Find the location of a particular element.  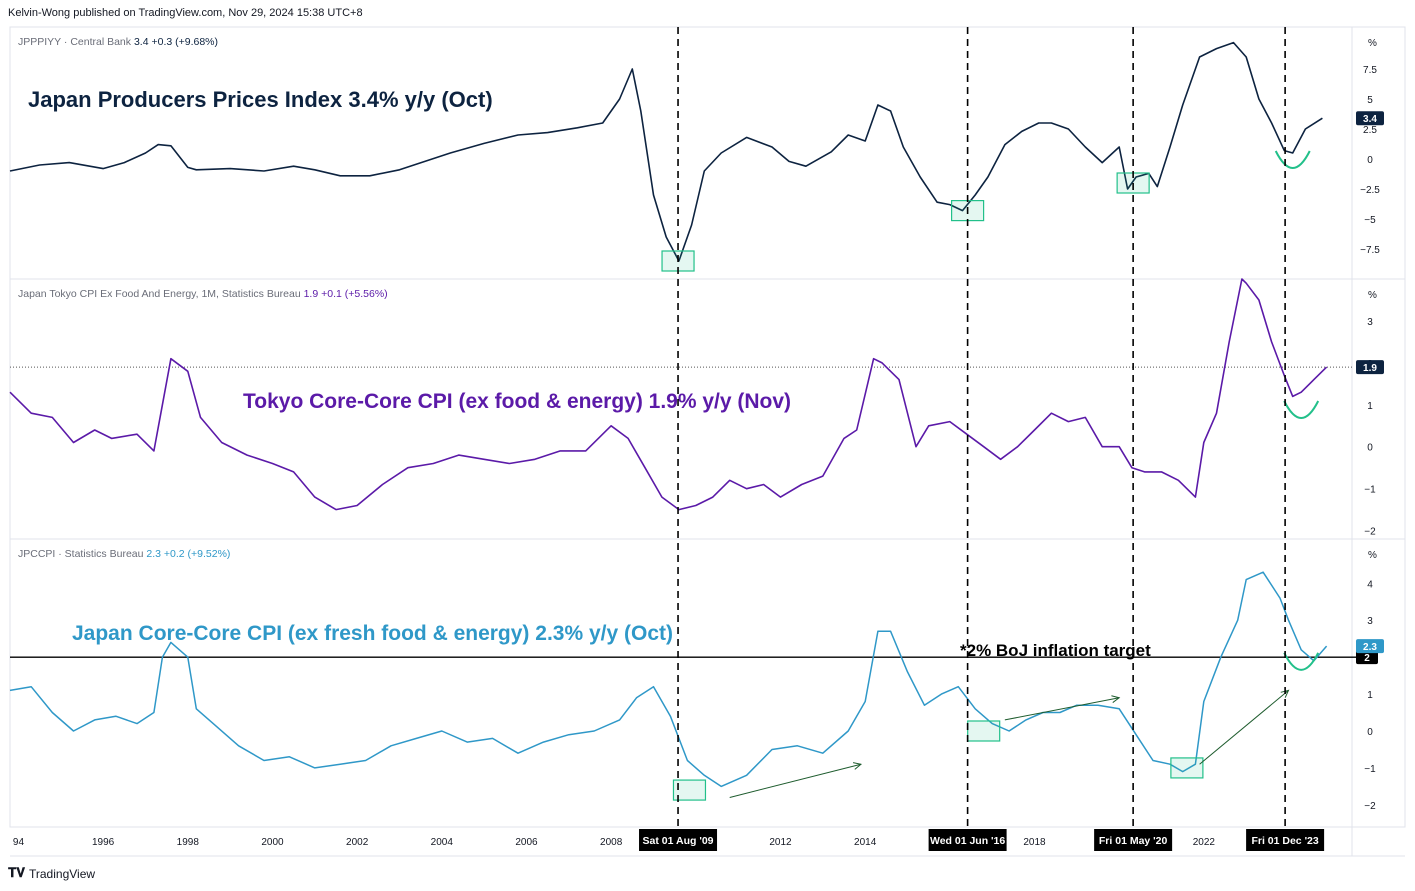

x-marker-badge-text: Wed 01 Jun '16 is located at coordinates (967, 841).